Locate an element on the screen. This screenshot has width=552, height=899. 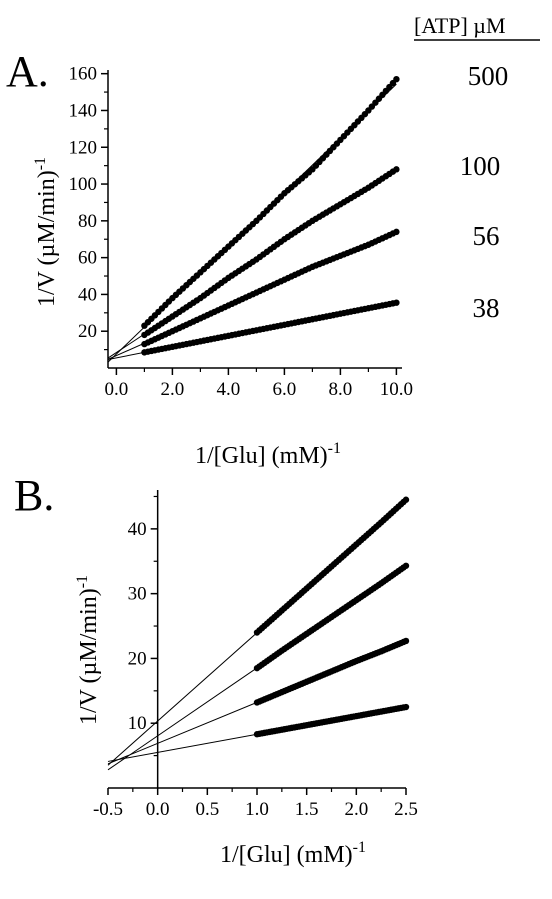
panel-b-xlabel: 1/[Glu] (mM)-1 is located at coordinates (293, 853).